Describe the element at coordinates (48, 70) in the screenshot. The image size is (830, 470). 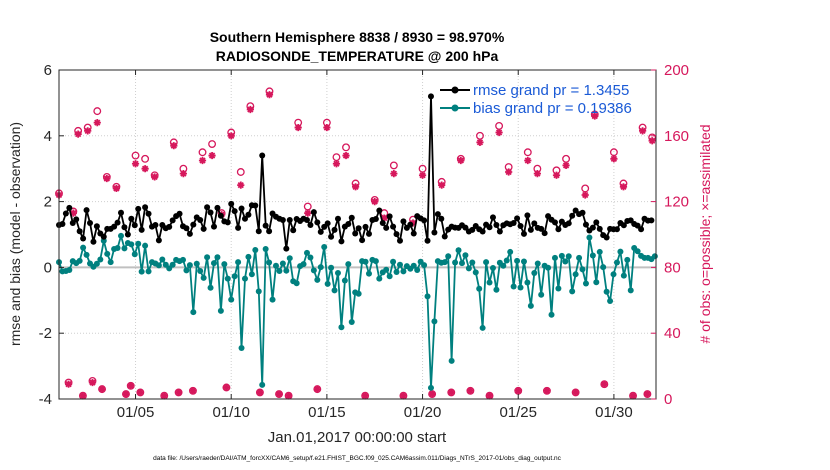
I see `y-tick-label: 6` at that location.